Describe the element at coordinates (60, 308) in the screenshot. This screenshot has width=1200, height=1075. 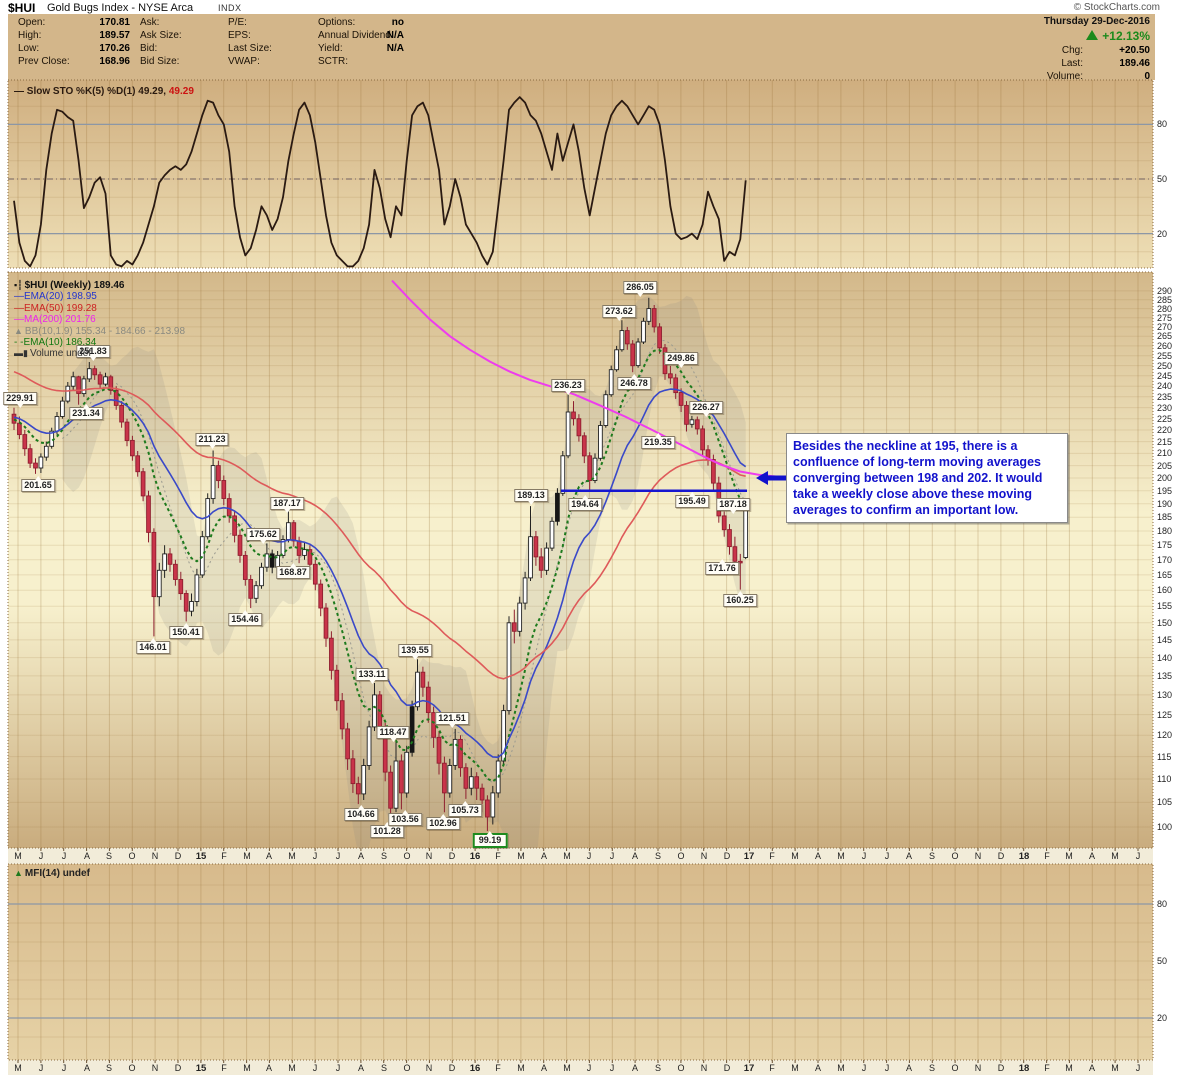
I see `legend-ema50: EMA(50) 199.28` at that location.